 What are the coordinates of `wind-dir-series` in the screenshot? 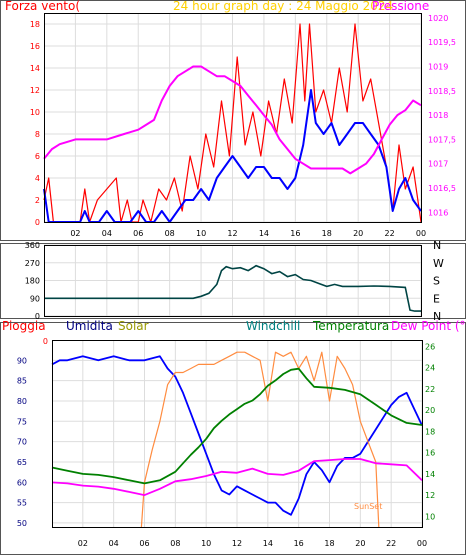 It's located at (232, 288).